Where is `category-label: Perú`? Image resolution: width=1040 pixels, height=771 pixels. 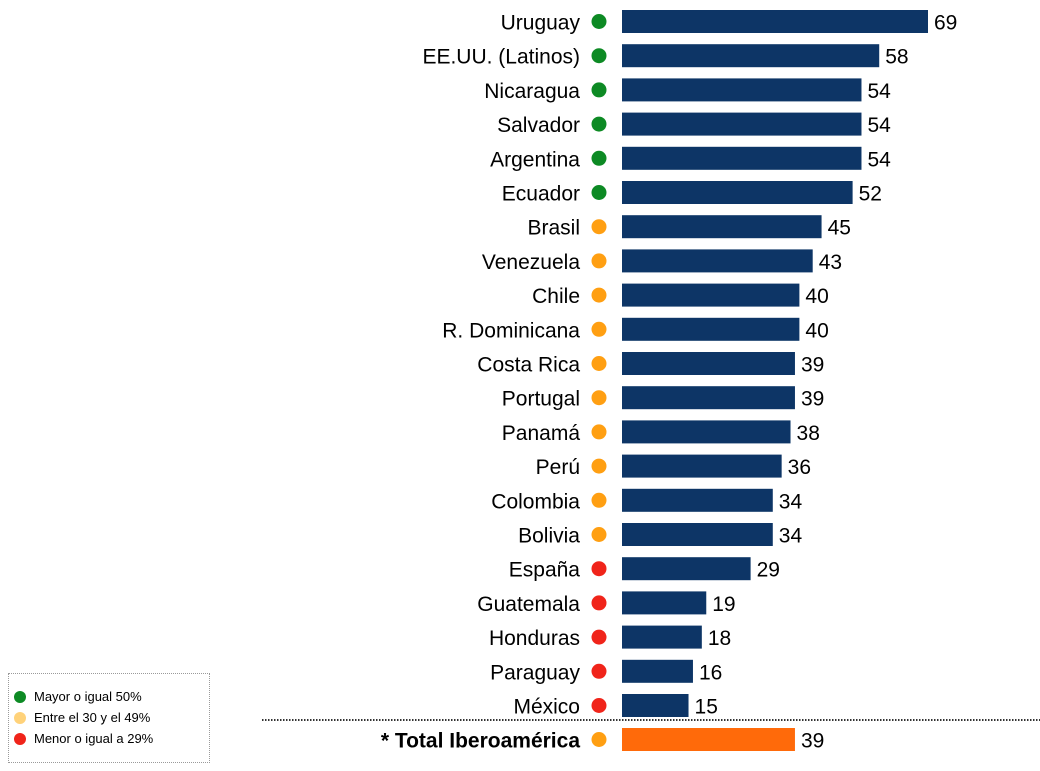
category-label: Perú is located at coordinates (558, 467).